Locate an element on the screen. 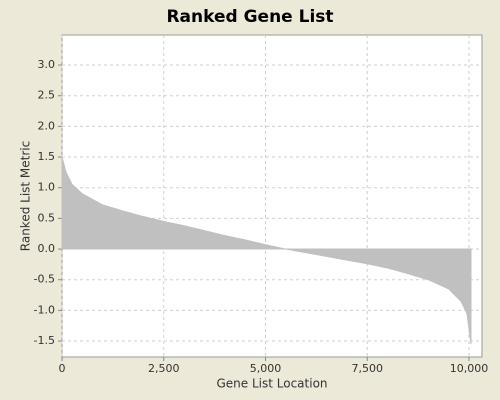 The image size is (500, 400). y-tick-label: -1.0 is located at coordinates (44, 309).